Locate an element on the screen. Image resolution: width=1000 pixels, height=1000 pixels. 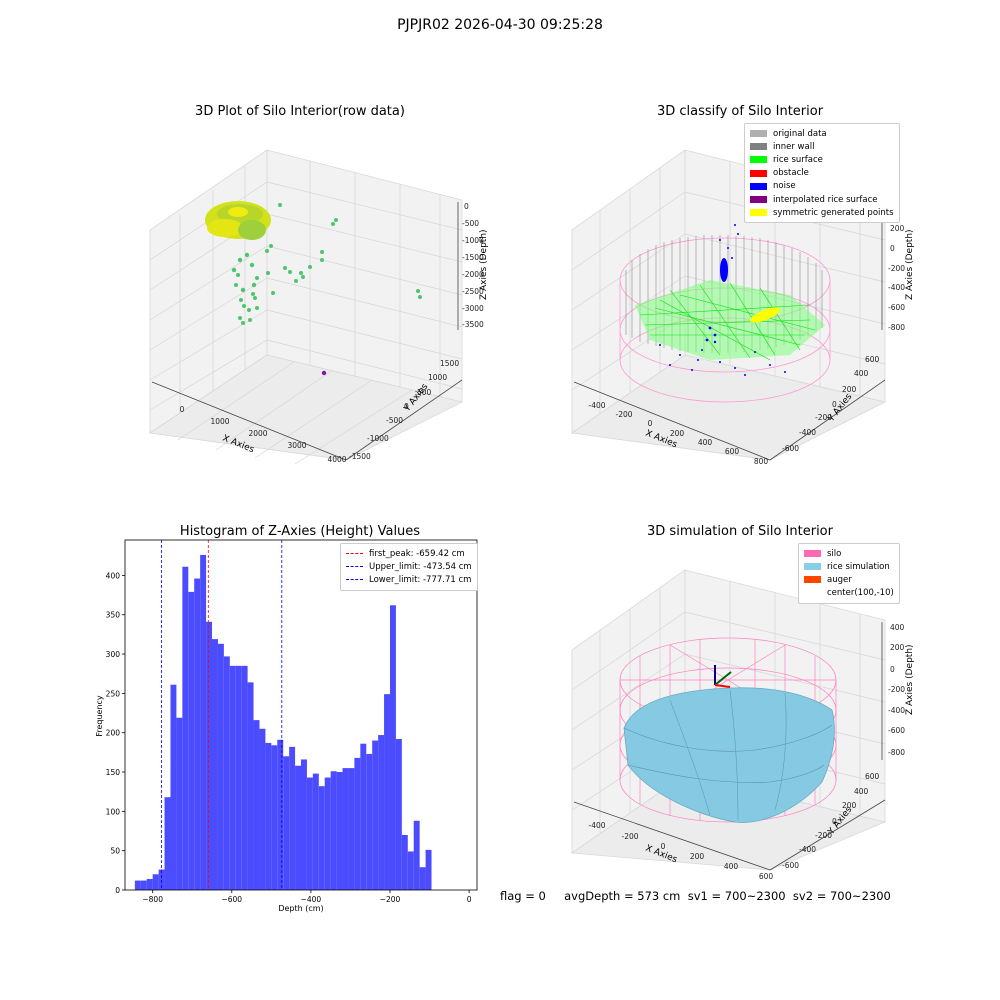
legend-entry: rice simulation is located at coordinates (849, 566).